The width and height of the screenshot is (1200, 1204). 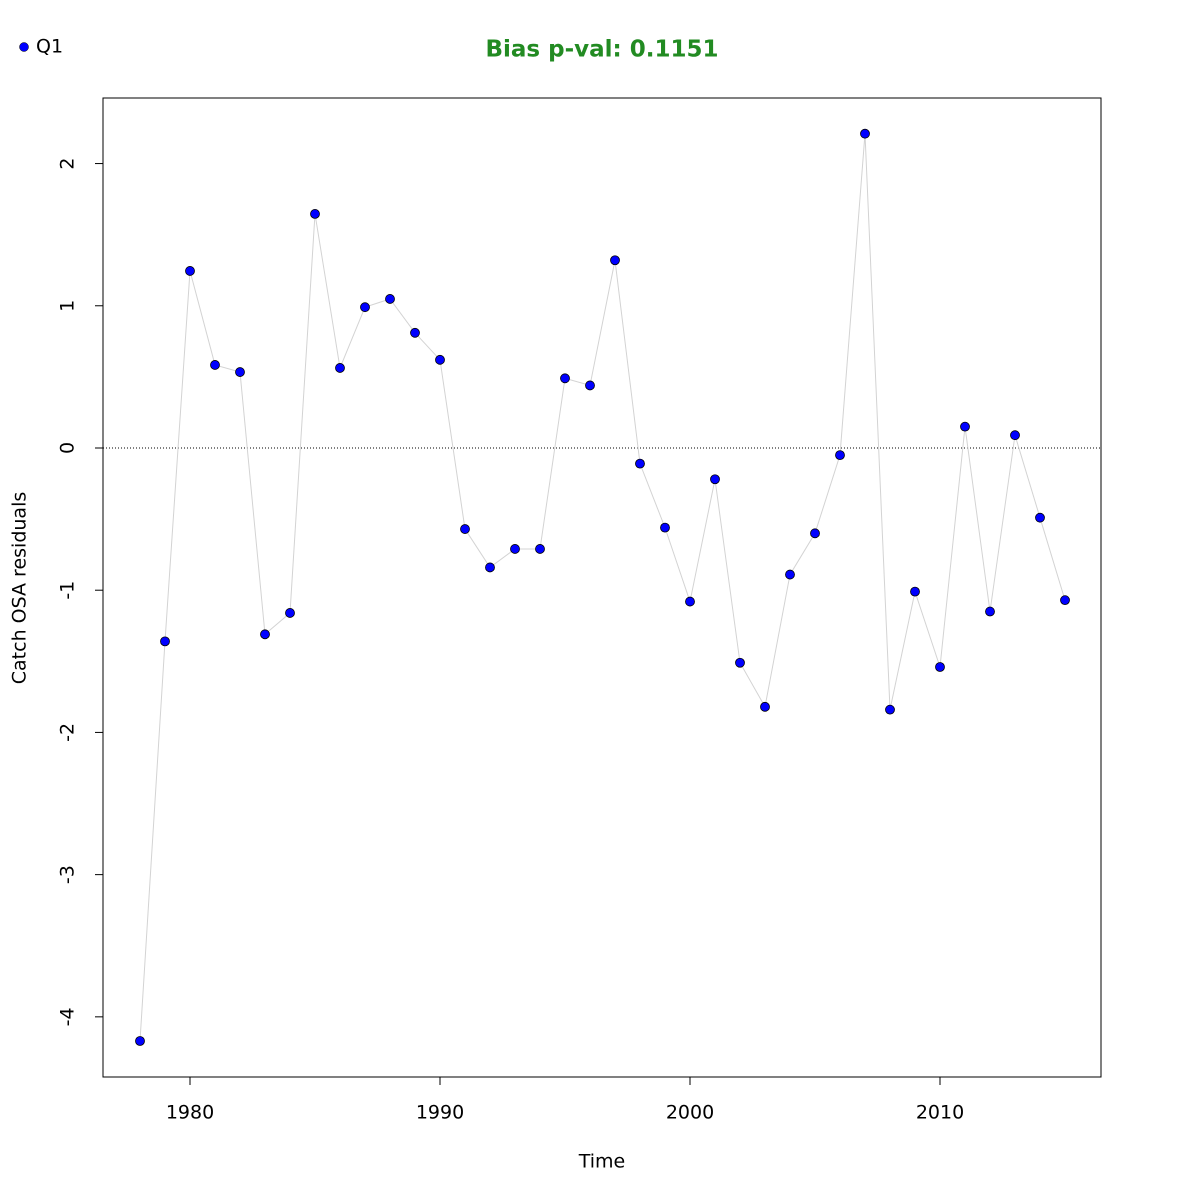 I want to click on chart-title: Bias p-val: 0.1151, so click(x=602, y=50).